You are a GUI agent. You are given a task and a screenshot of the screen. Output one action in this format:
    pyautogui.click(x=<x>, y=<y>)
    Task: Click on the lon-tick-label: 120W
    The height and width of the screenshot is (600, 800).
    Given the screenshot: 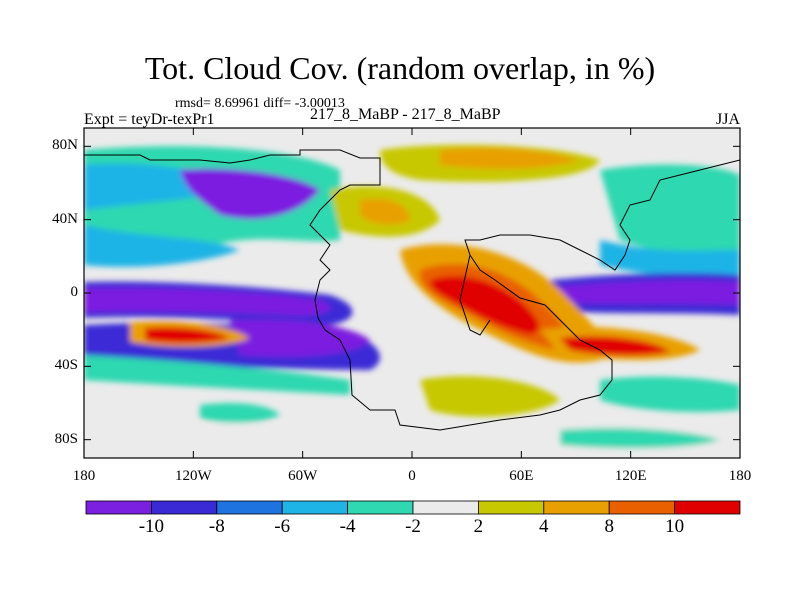 What is the action you would take?
    pyautogui.click(x=193, y=476)
    